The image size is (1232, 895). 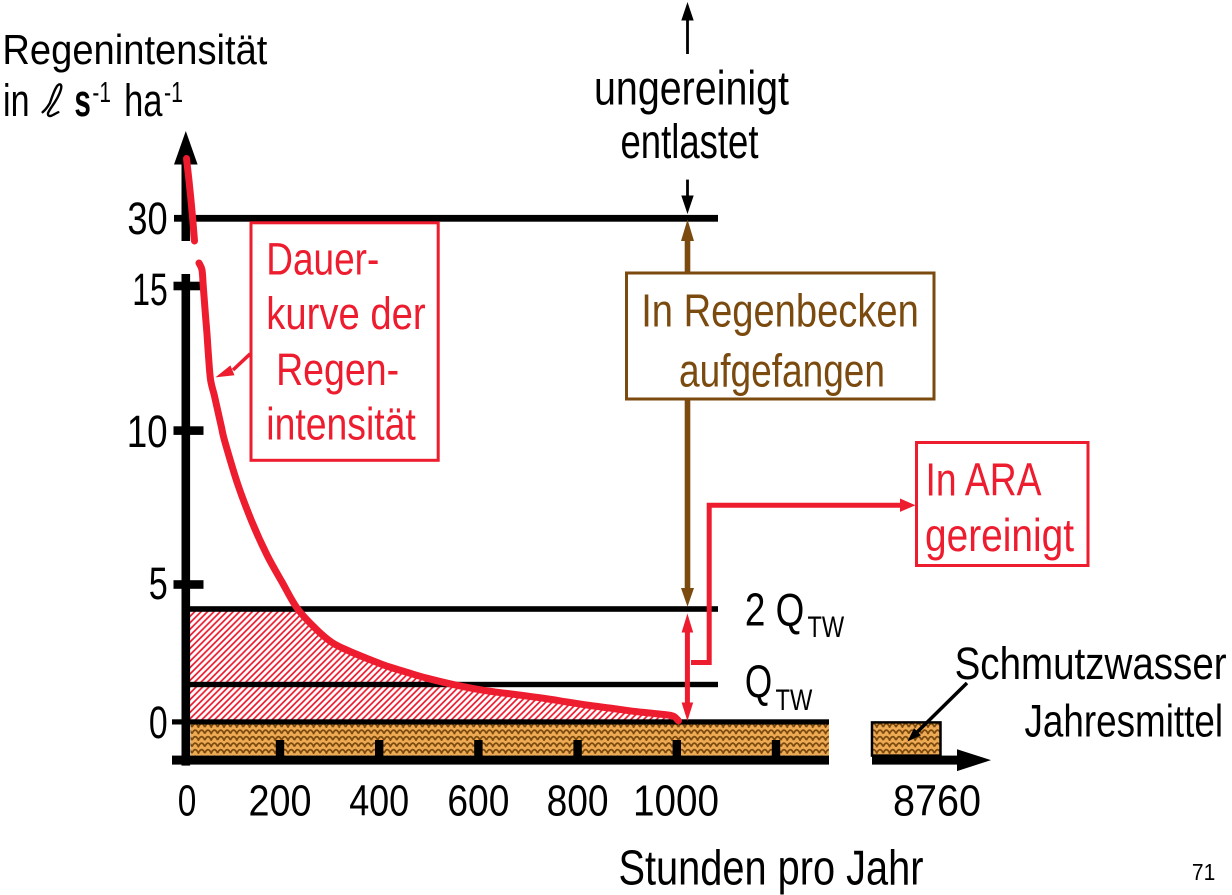 What do you see at coordinates (158, 583) in the screenshot?
I see `svg-text: 5` at bounding box center [158, 583].